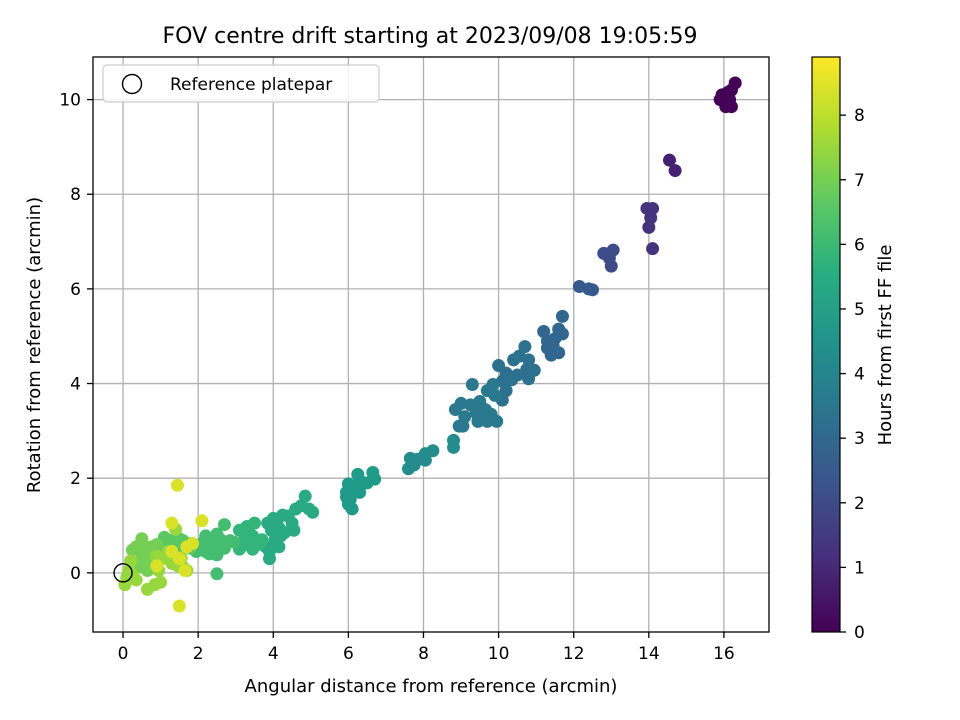  What do you see at coordinates (859, 568) in the screenshot?
I see `colorbar-tick-label: 1` at bounding box center [859, 568].